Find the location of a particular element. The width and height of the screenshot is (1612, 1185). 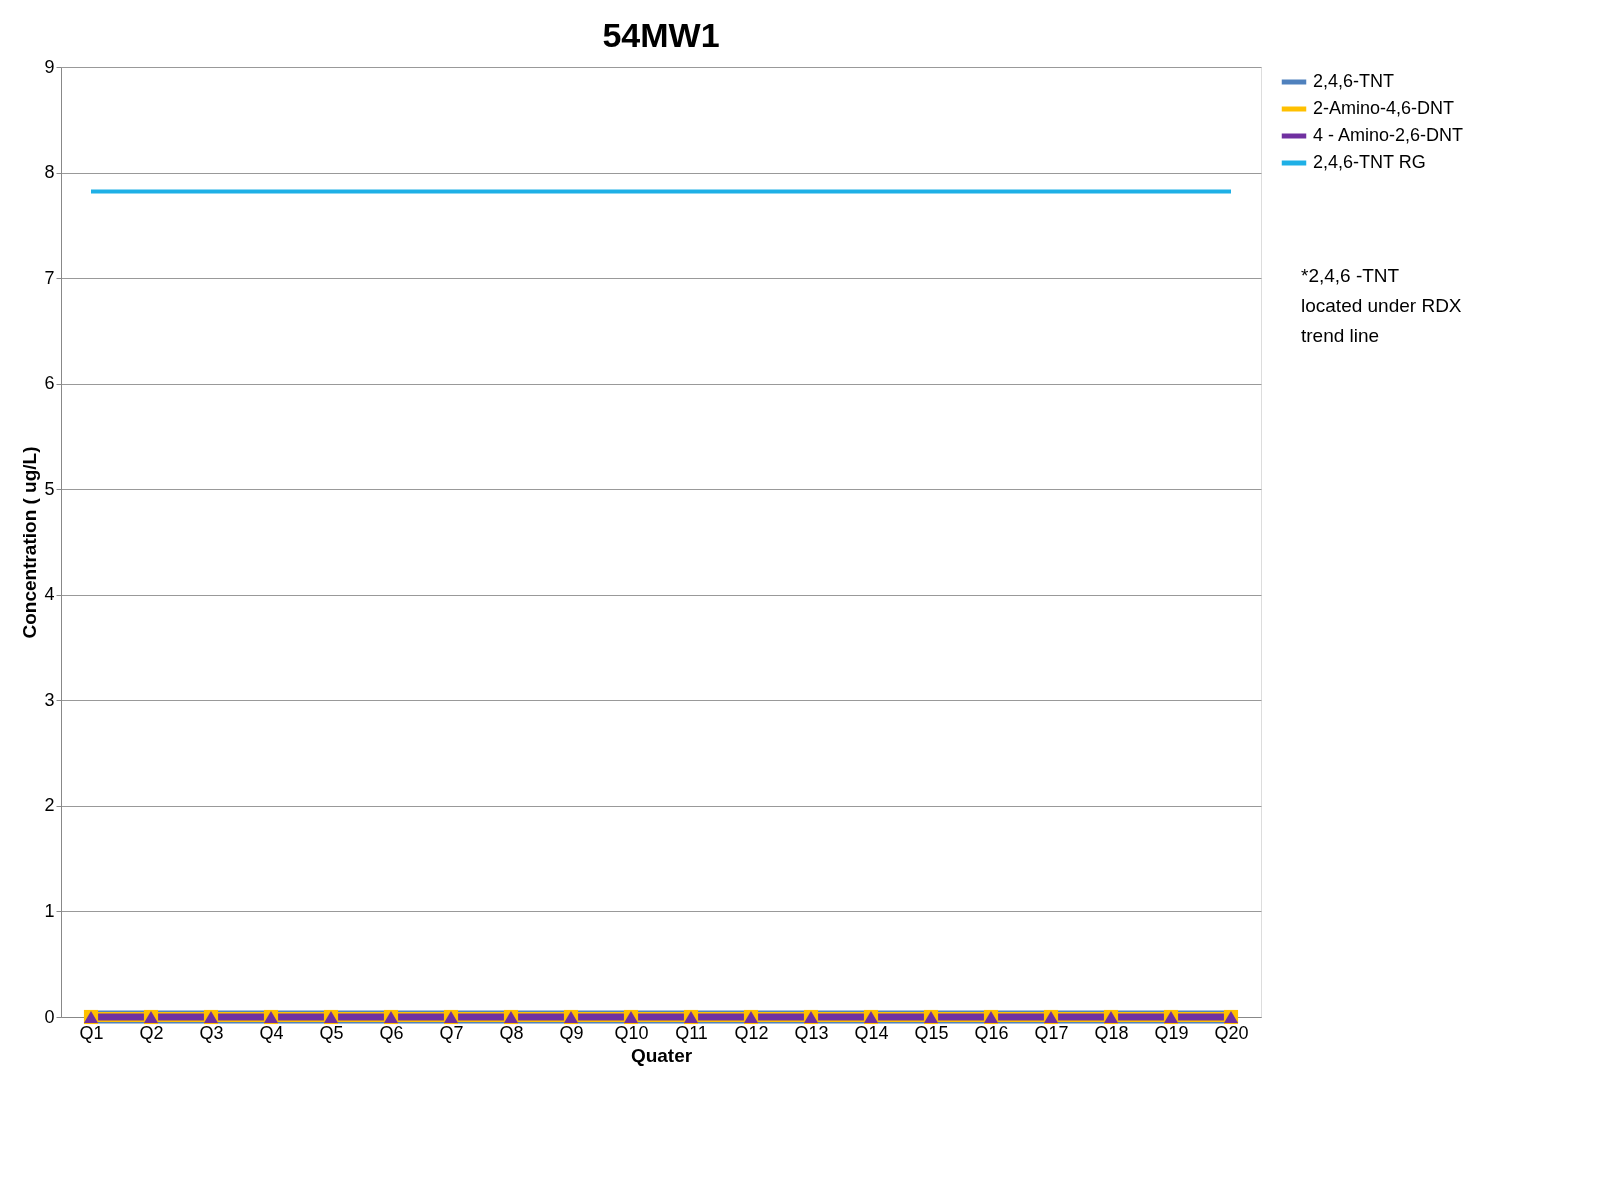

y-tick-label: 6 is located at coordinates (49, 383).